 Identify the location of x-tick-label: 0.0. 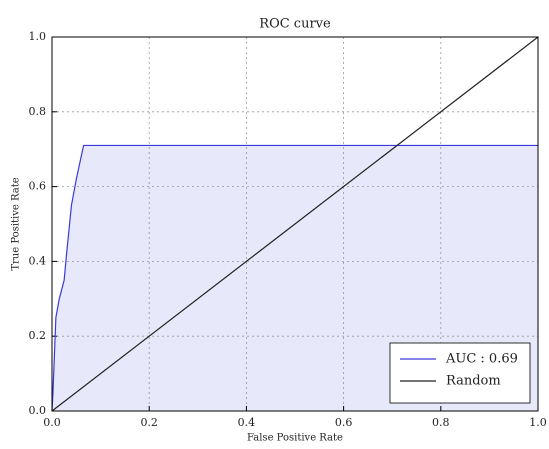
(52, 422).